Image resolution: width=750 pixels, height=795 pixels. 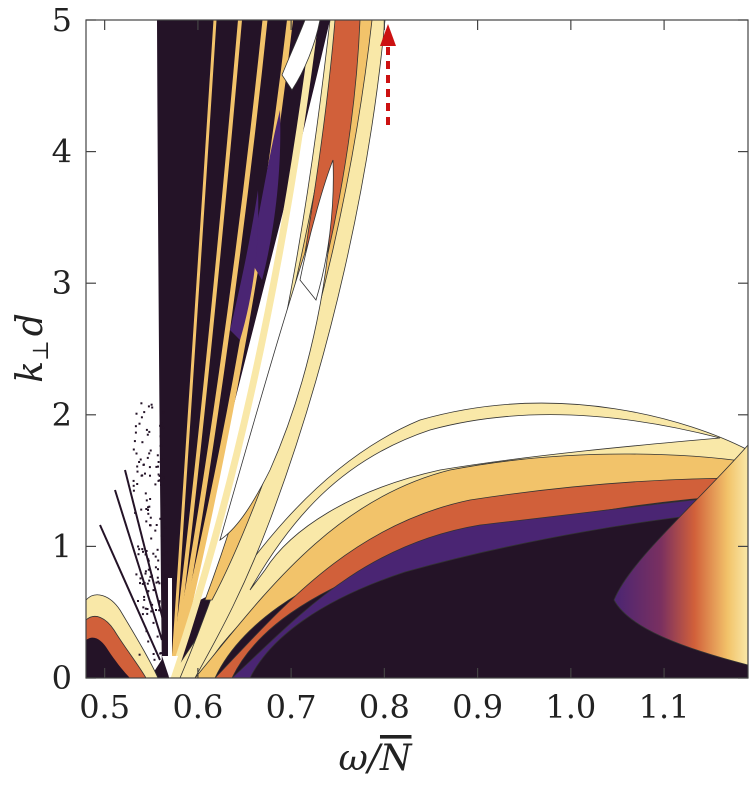 I want to click on y-tick-label: 2, so click(x=62, y=415).